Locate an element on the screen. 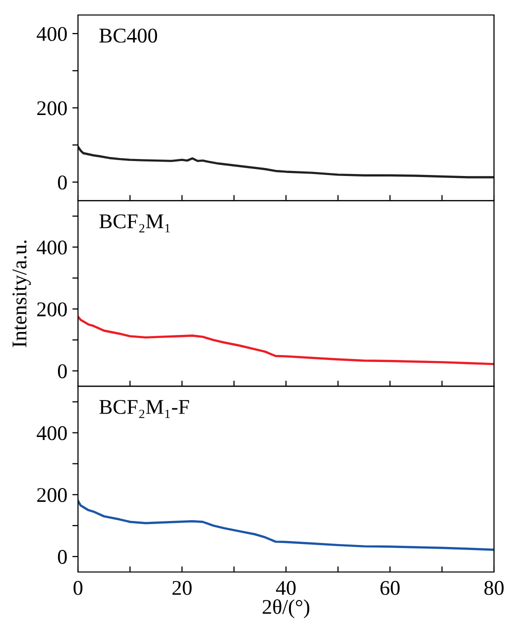 The width and height of the screenshot is (506, 622). annotation: BCF₂M₁-F is located at coordinates (144, 409).